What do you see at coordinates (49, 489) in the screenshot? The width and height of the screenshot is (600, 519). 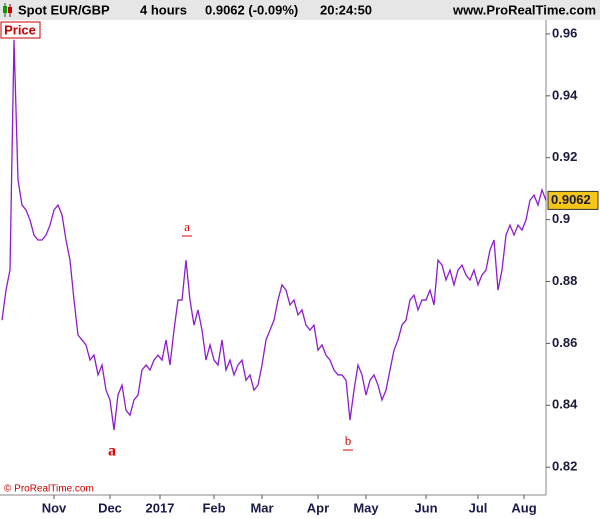 I see `copyright: © ProRealTime.com` at bounding box center [49, 489].